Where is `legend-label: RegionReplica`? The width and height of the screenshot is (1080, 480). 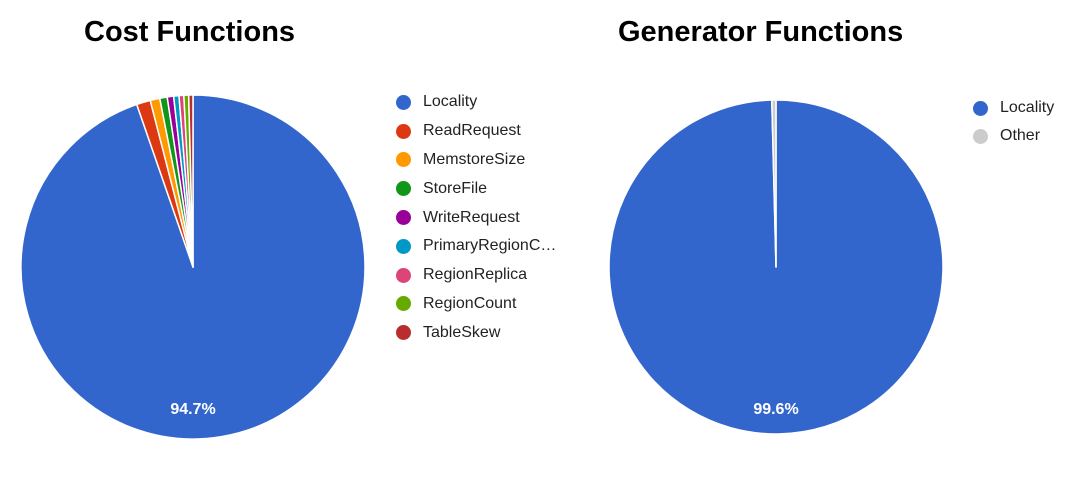 legend-label: RegionReplica is located at coordinates (475, 275).